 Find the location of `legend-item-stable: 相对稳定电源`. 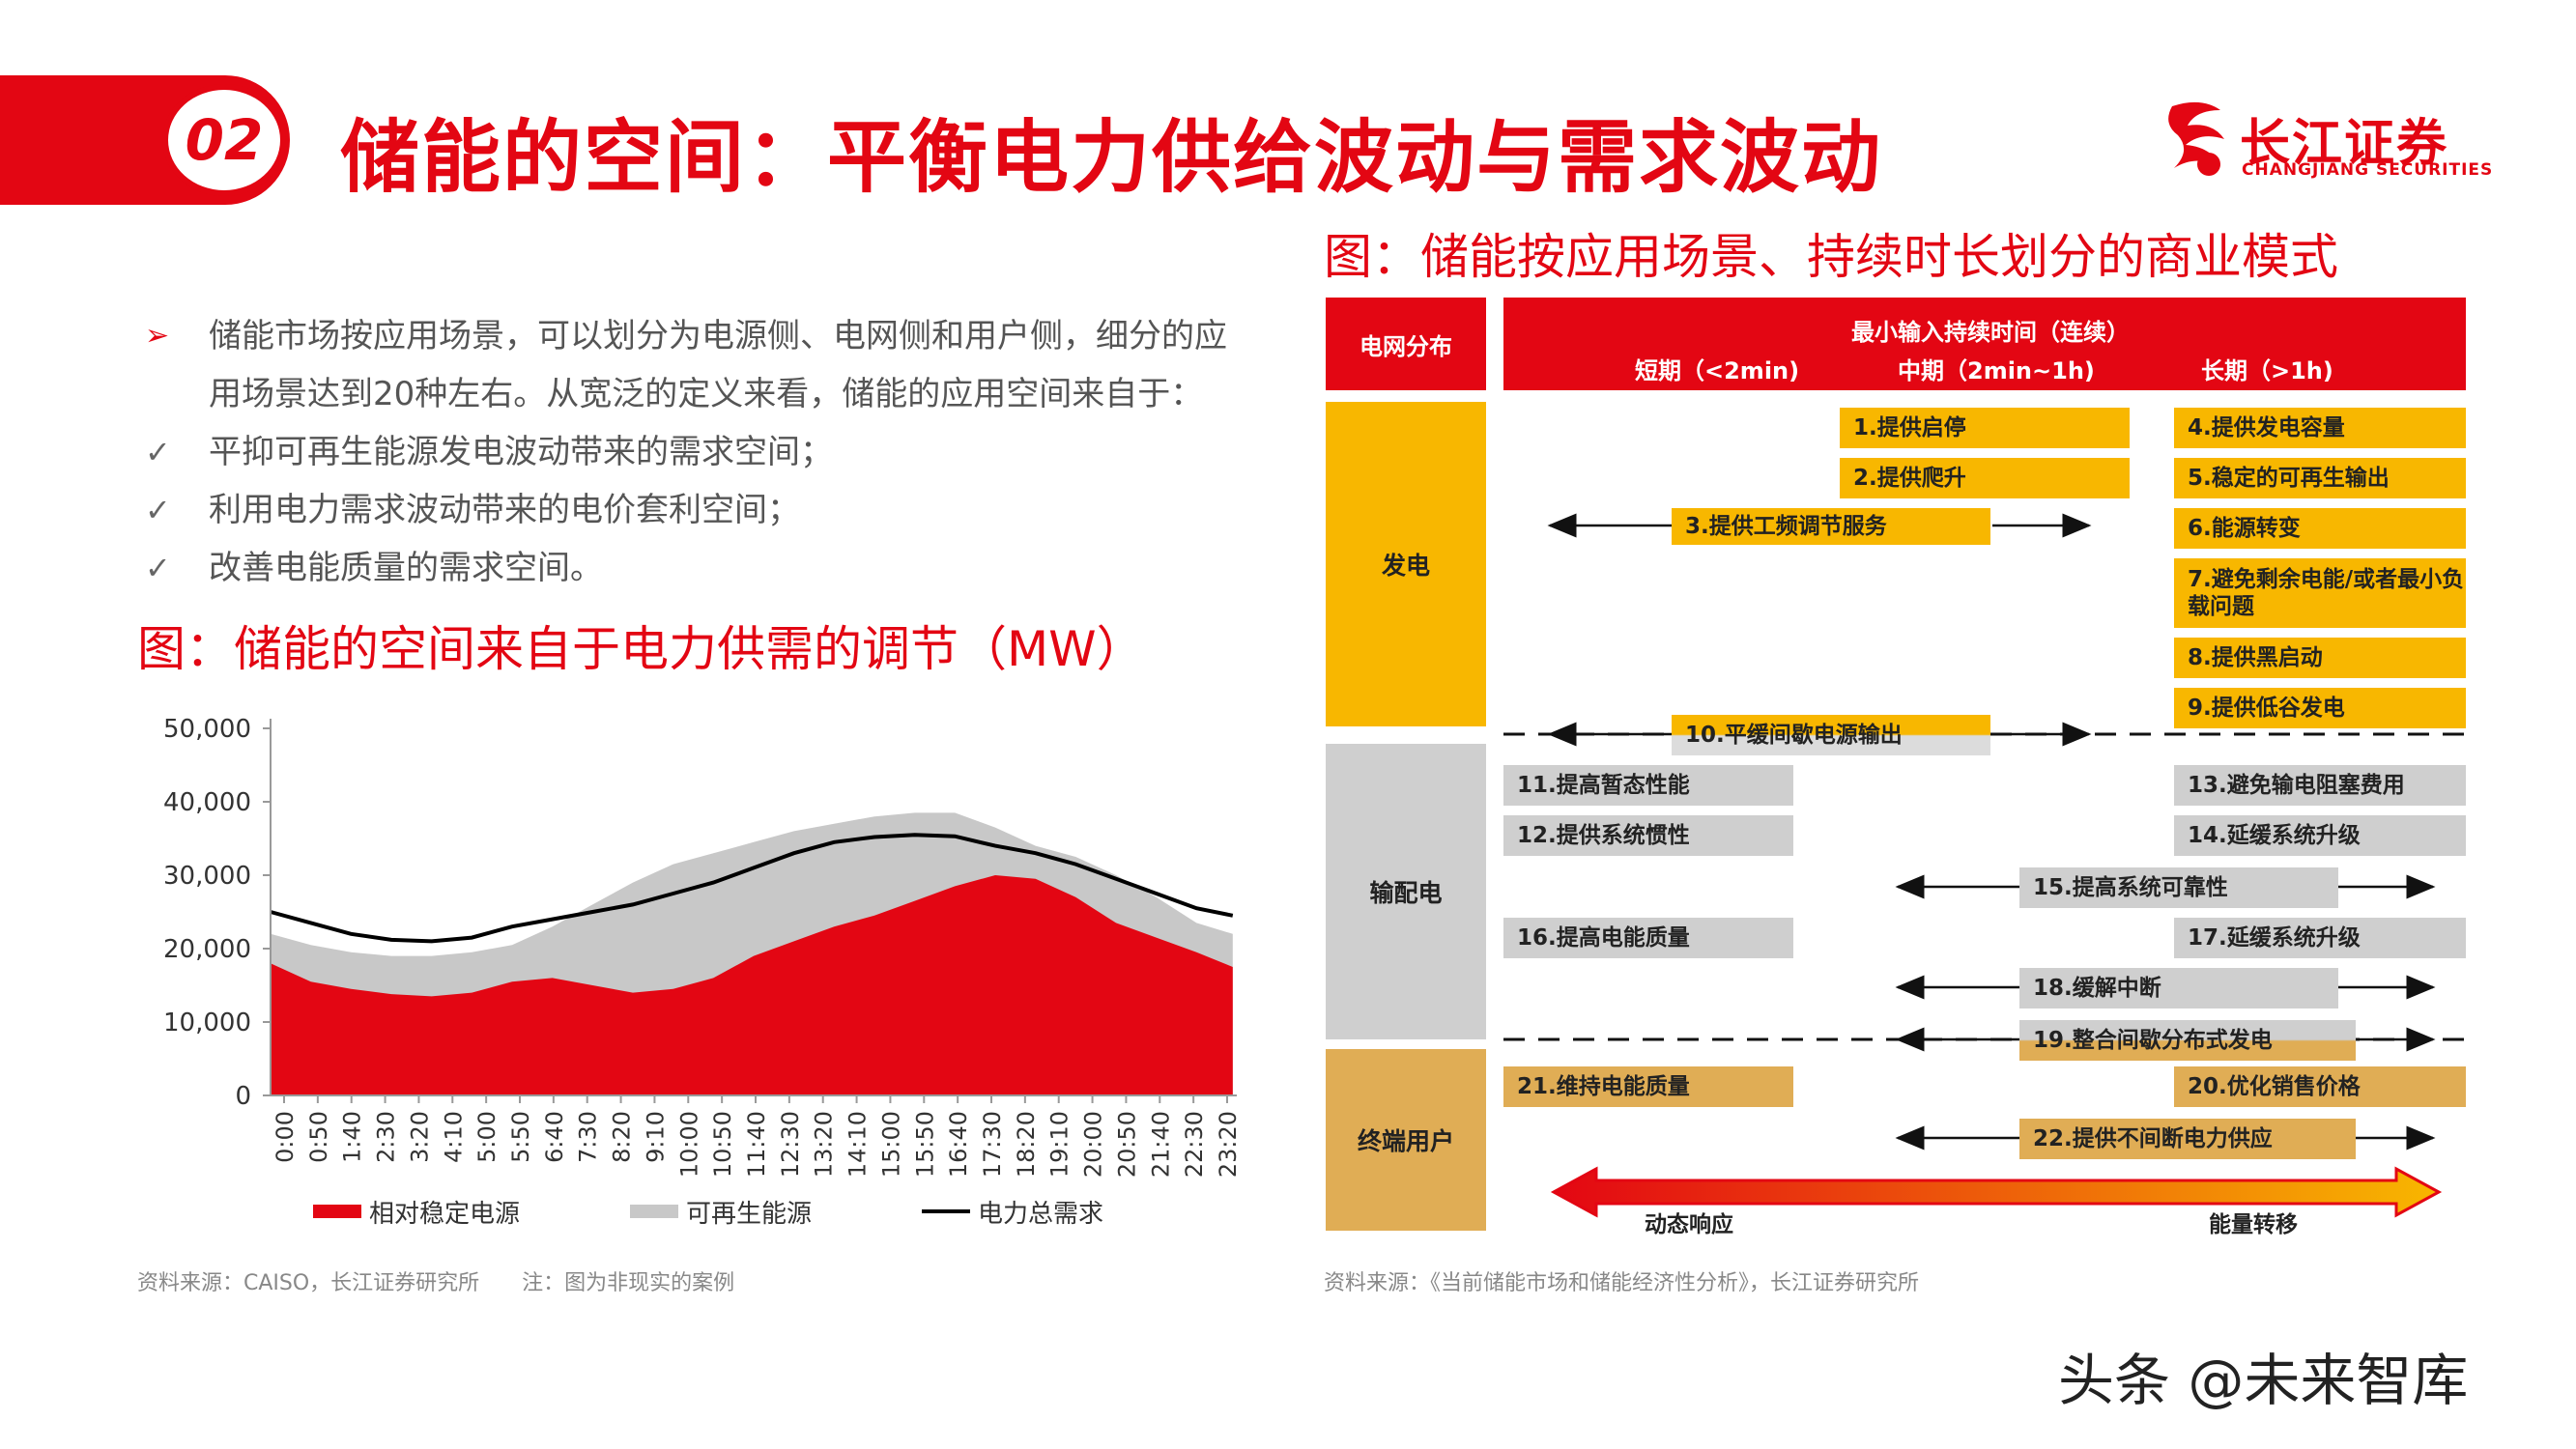

legend-item-stable: 相对稳定电源 is located at coordinates (417, 1211).